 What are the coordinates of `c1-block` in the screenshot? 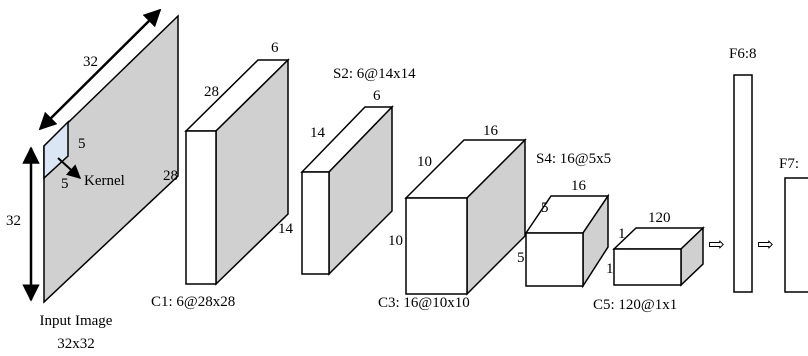 It's located at (237, 172).